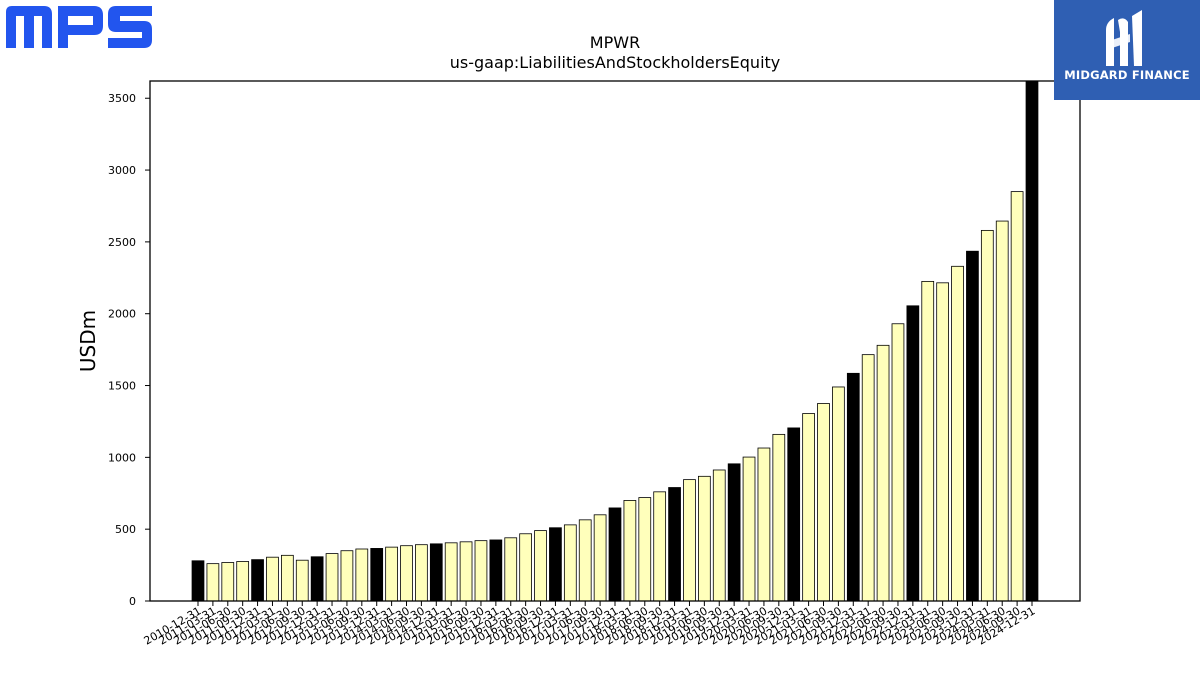 Image resolution: width=1200 pixels, height=675 pixels. What do you see at coordinates (125, 529) in the screenshot?
I see `y-tick-label: 500` at bounding box center [125, 529].